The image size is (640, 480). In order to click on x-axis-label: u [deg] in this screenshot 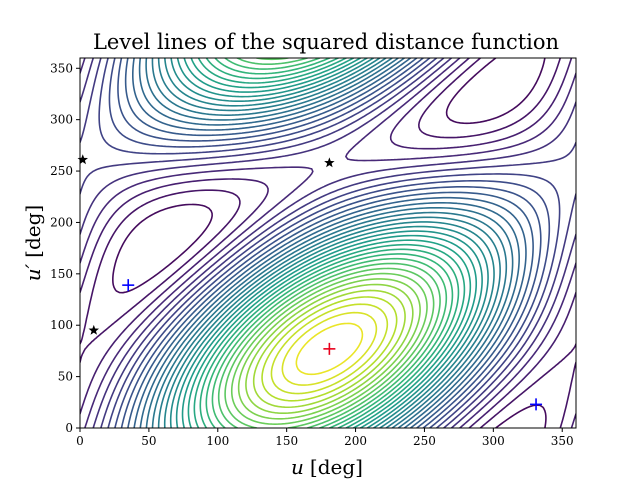, I will do `click(327, 467)`.